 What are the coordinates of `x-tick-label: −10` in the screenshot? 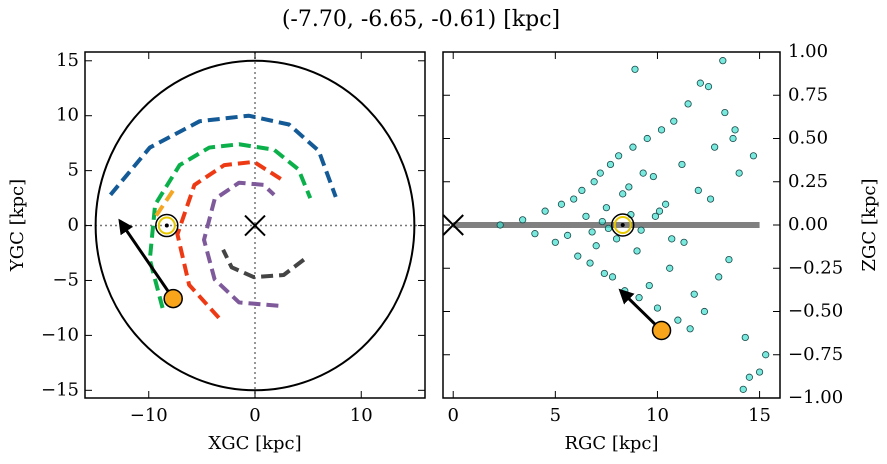 It's located at (149, 415).